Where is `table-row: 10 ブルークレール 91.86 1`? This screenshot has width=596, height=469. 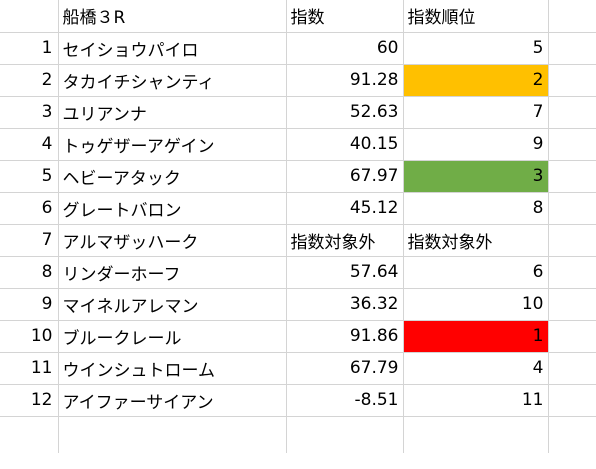
table-row: 10 ブルークレール 91.86 1 is located at coordinates (298, 336).